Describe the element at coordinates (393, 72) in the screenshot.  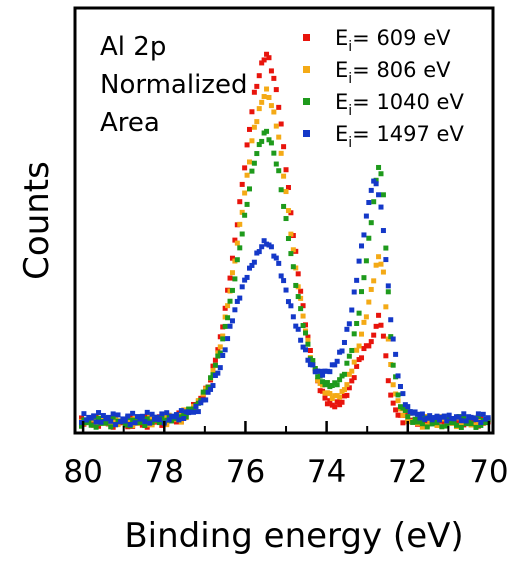
I see `legend-label: Ei= 806 eV` at that location.